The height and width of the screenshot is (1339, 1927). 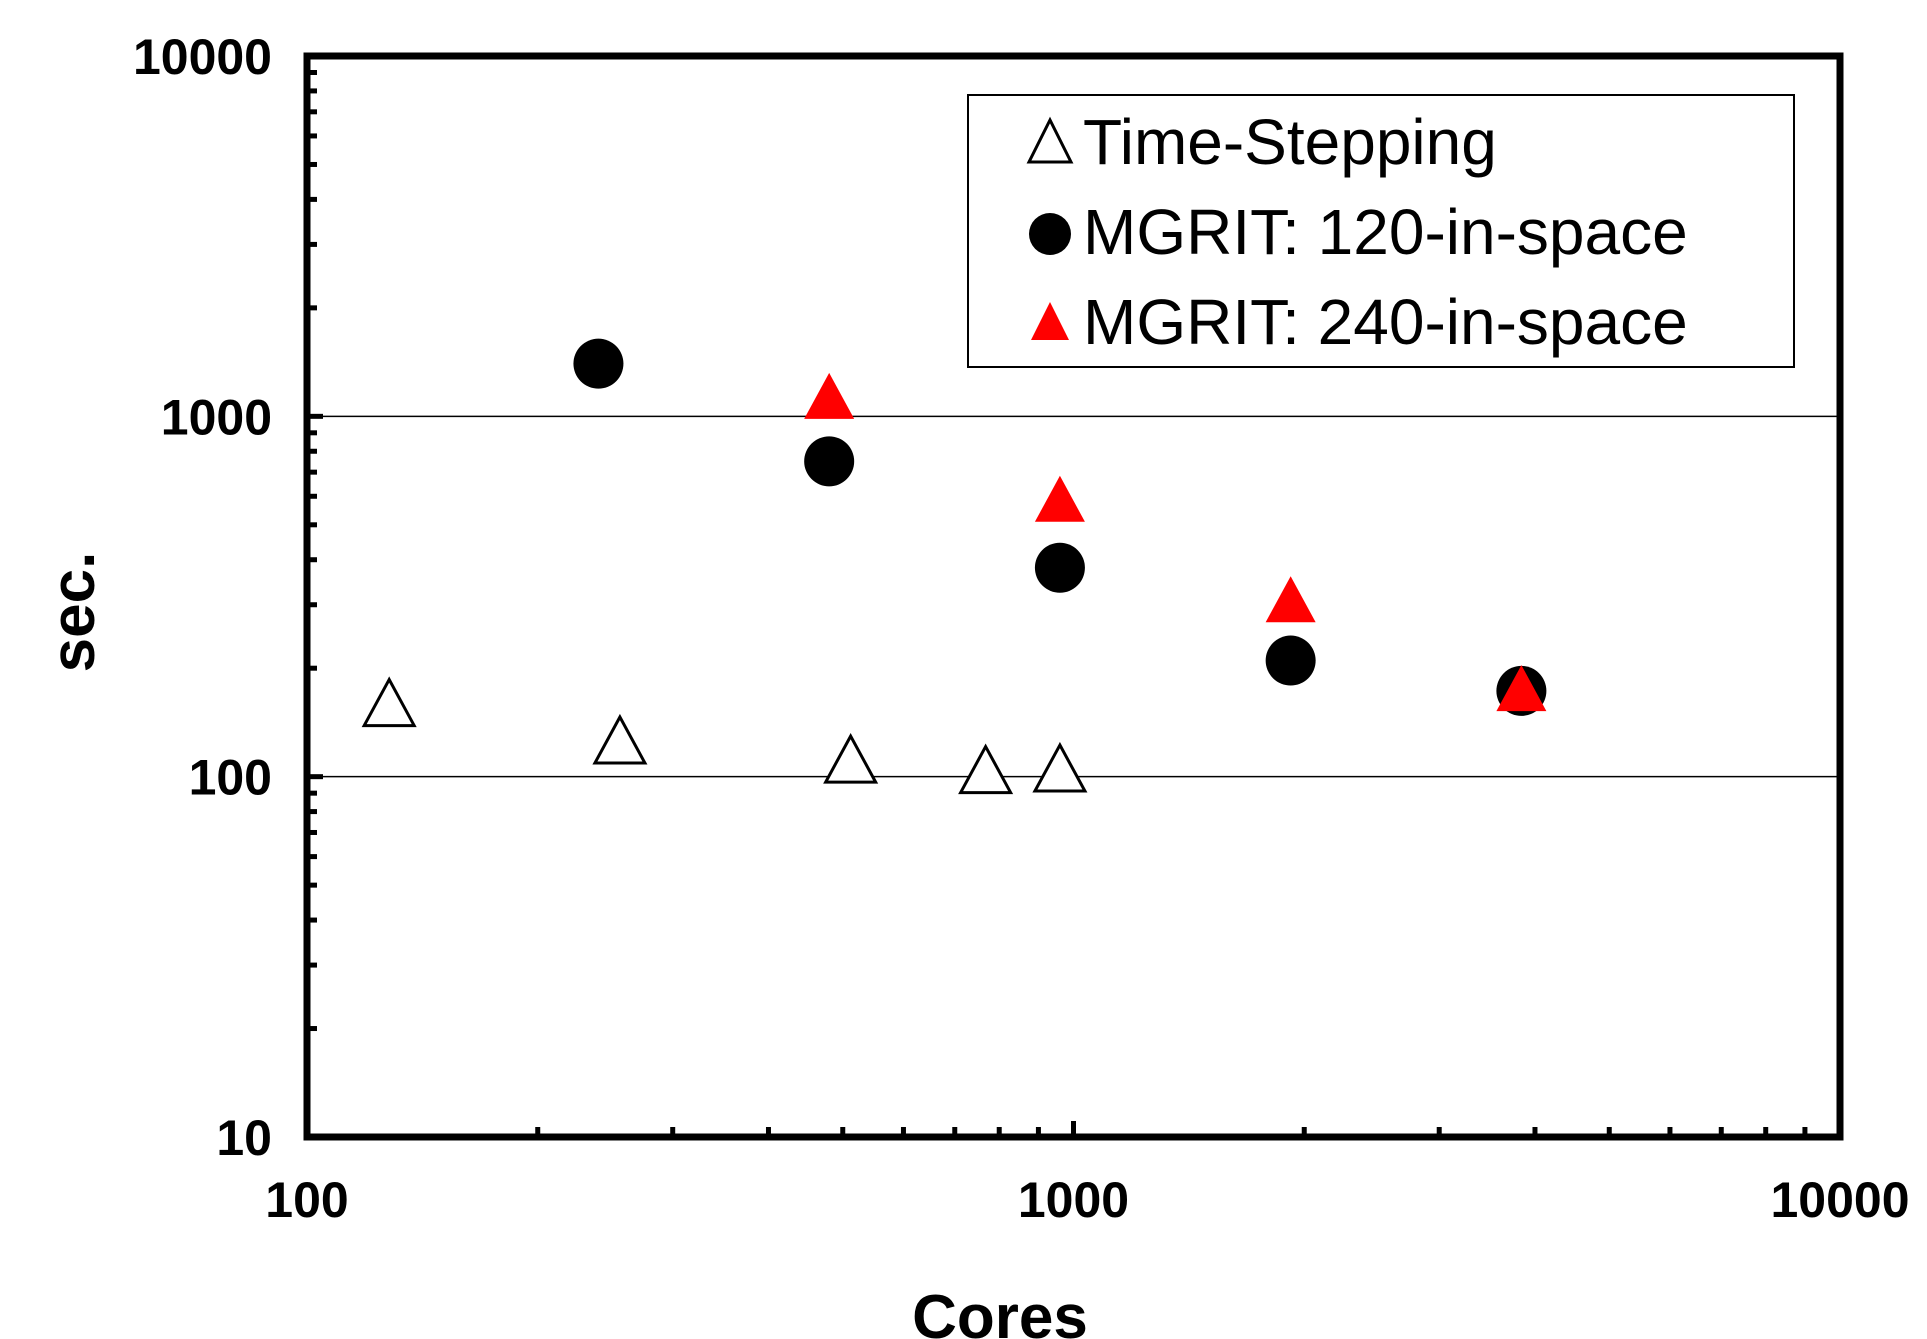 What do you see at coordinates (1839, 1200) in the screenshot?
I see `x-tick-label: 10000` at bounding box center [1839, 1200].